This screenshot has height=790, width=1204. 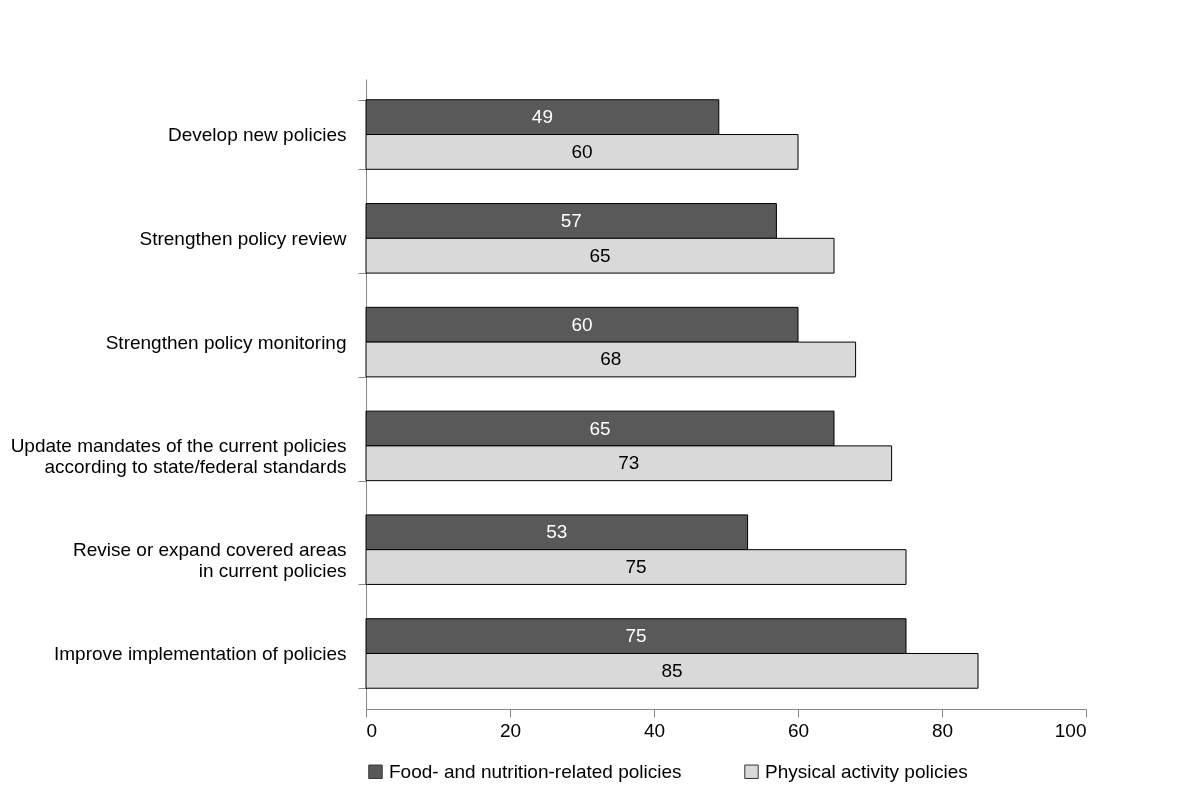 What do you see at coordinates (372, 730) in the screenshot?
I see `x-tick-label: 0` at bounding box center [372, 730].